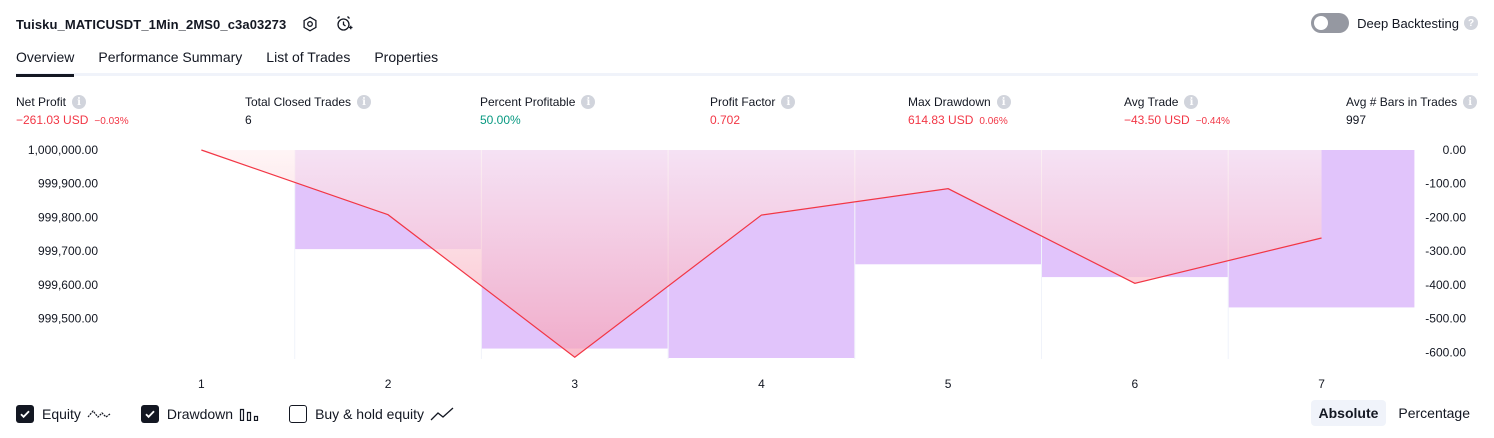 The height and width of the screenshot is (438, 1494). What do you see at coordinates (344, 24) in the screenshot?
I see `alarm-clock-add-icon` at bounding box center [344, 24].